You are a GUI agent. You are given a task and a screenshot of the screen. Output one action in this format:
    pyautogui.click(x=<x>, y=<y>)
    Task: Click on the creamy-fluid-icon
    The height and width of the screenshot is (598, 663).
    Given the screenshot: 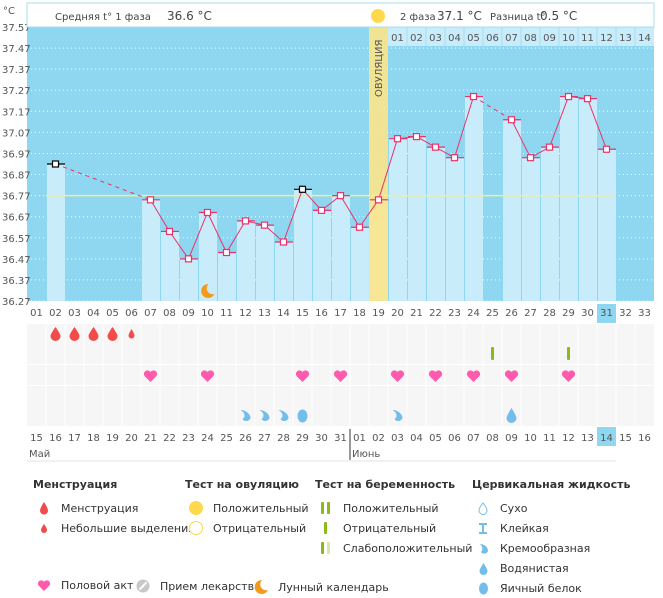 What is the action you would take?
    pyautogui.click(x=397, y=416)
    